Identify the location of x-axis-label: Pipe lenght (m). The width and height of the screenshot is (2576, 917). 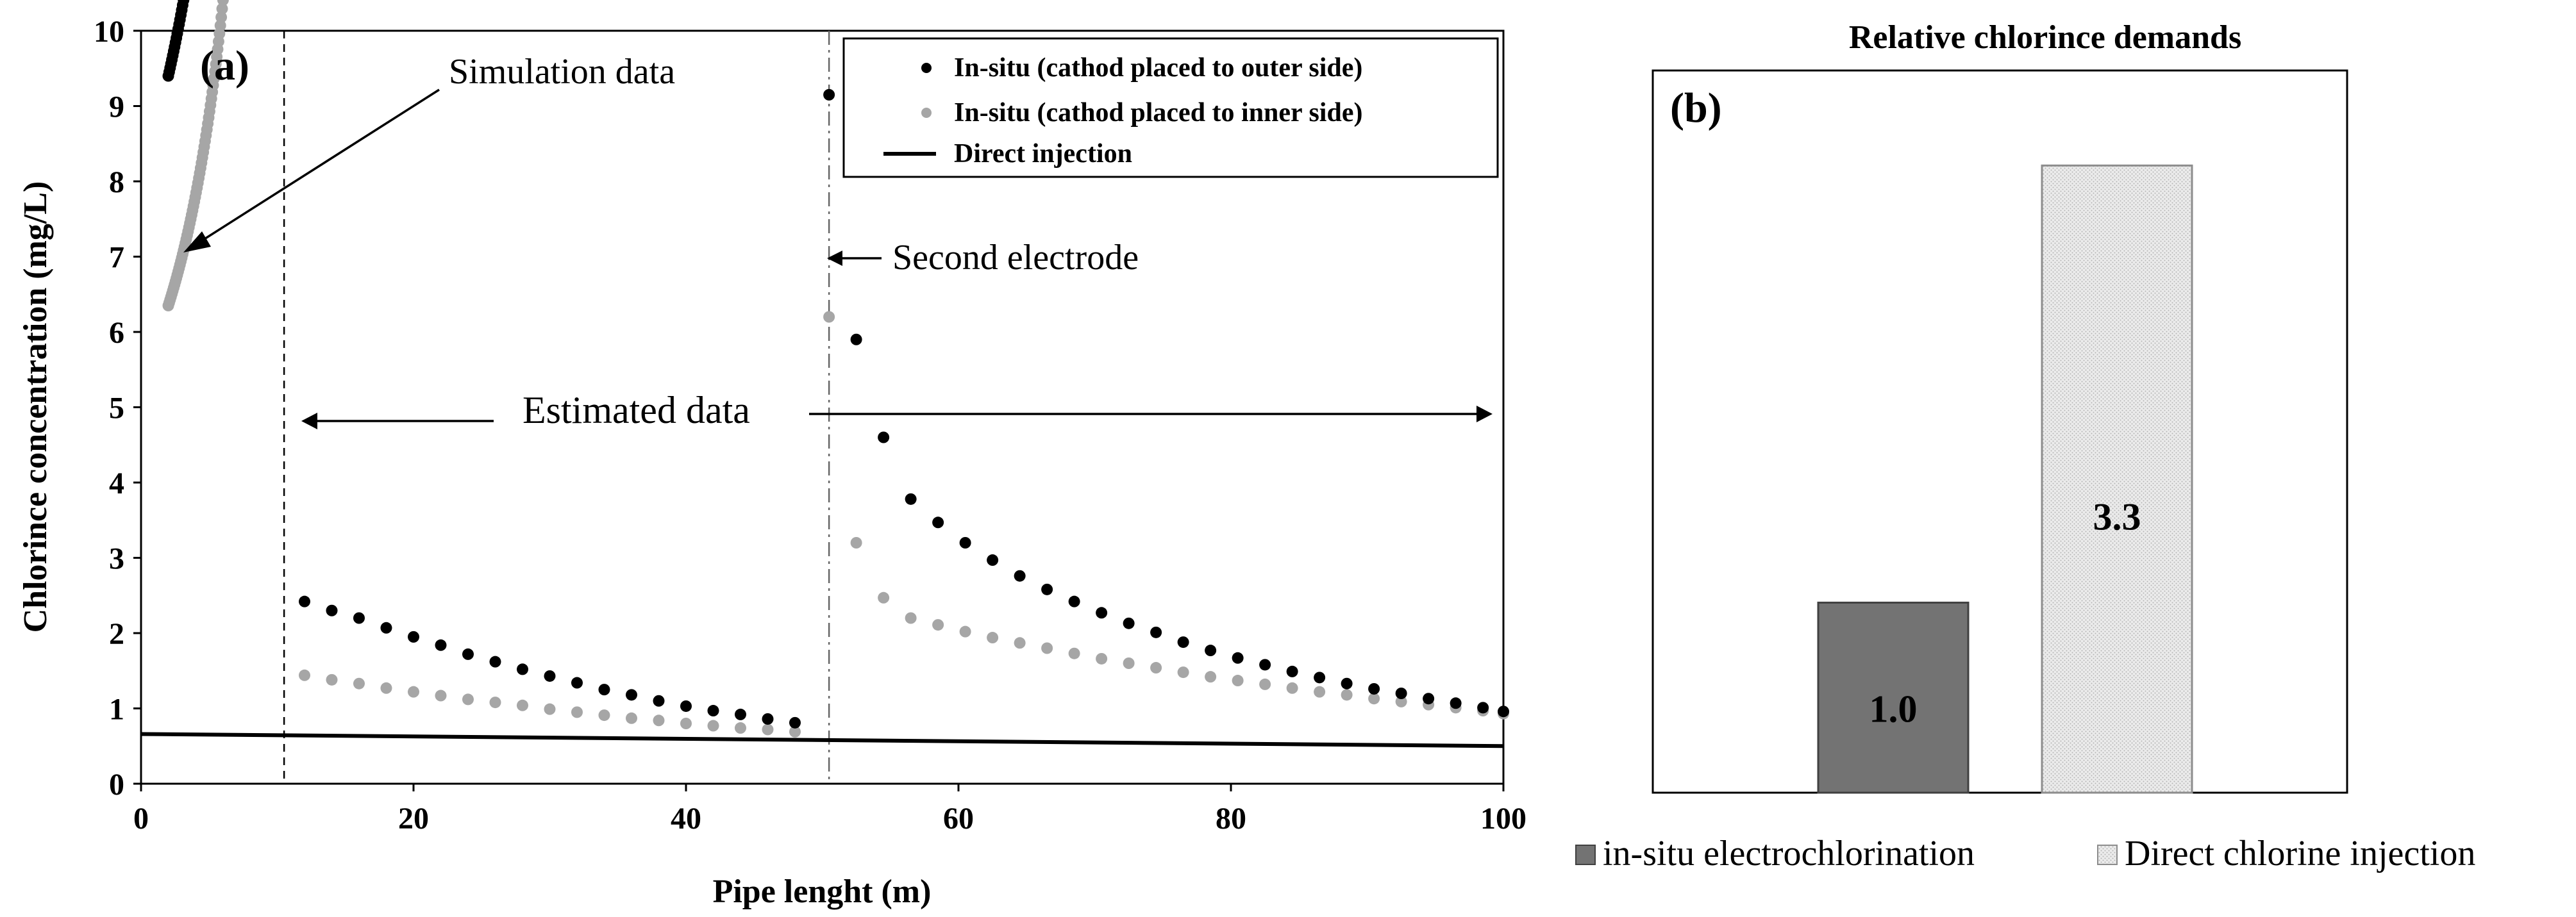
(822, 892).